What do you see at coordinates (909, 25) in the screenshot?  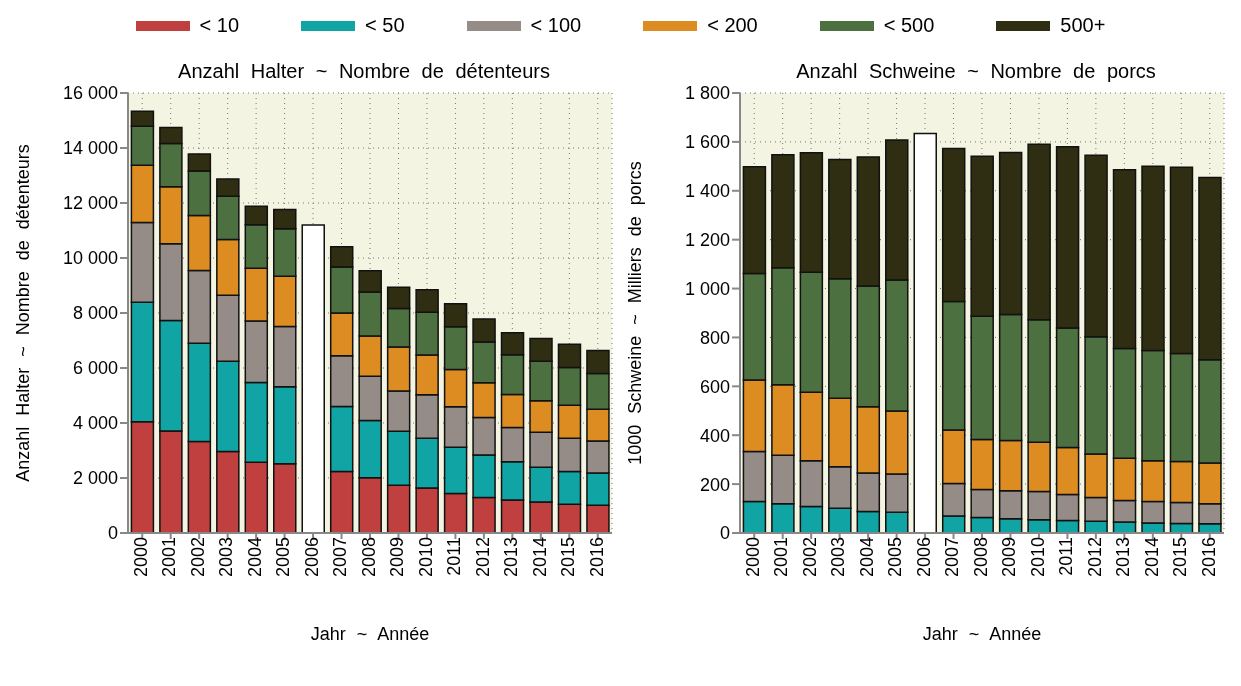 I see `legend-label: < 500` at bounding box center [909, 25].